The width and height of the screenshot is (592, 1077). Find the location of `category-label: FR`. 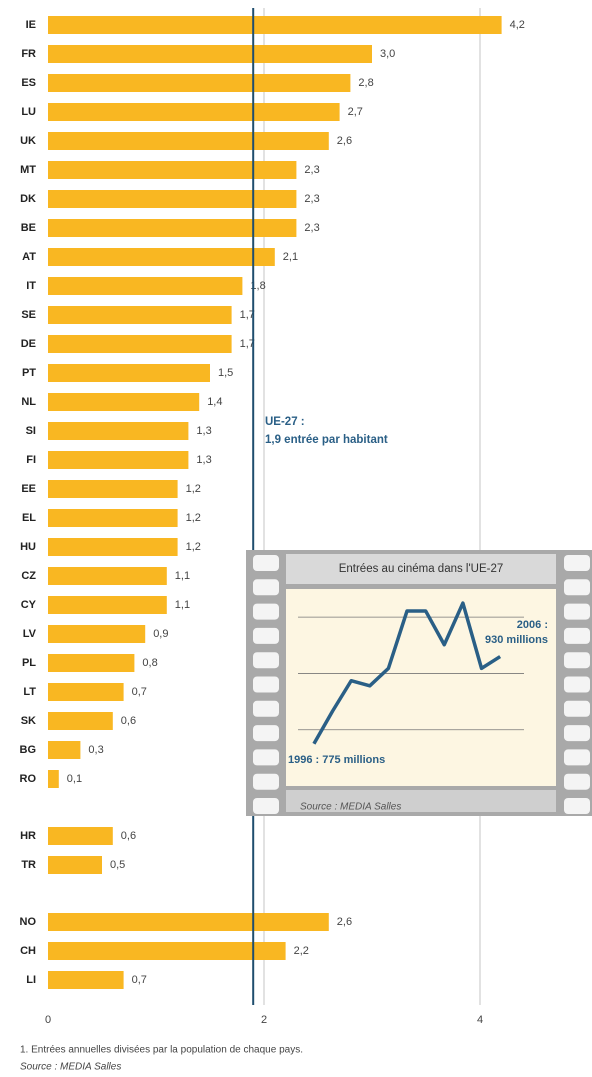

category-label: FR is located at coordinates (28, 54).